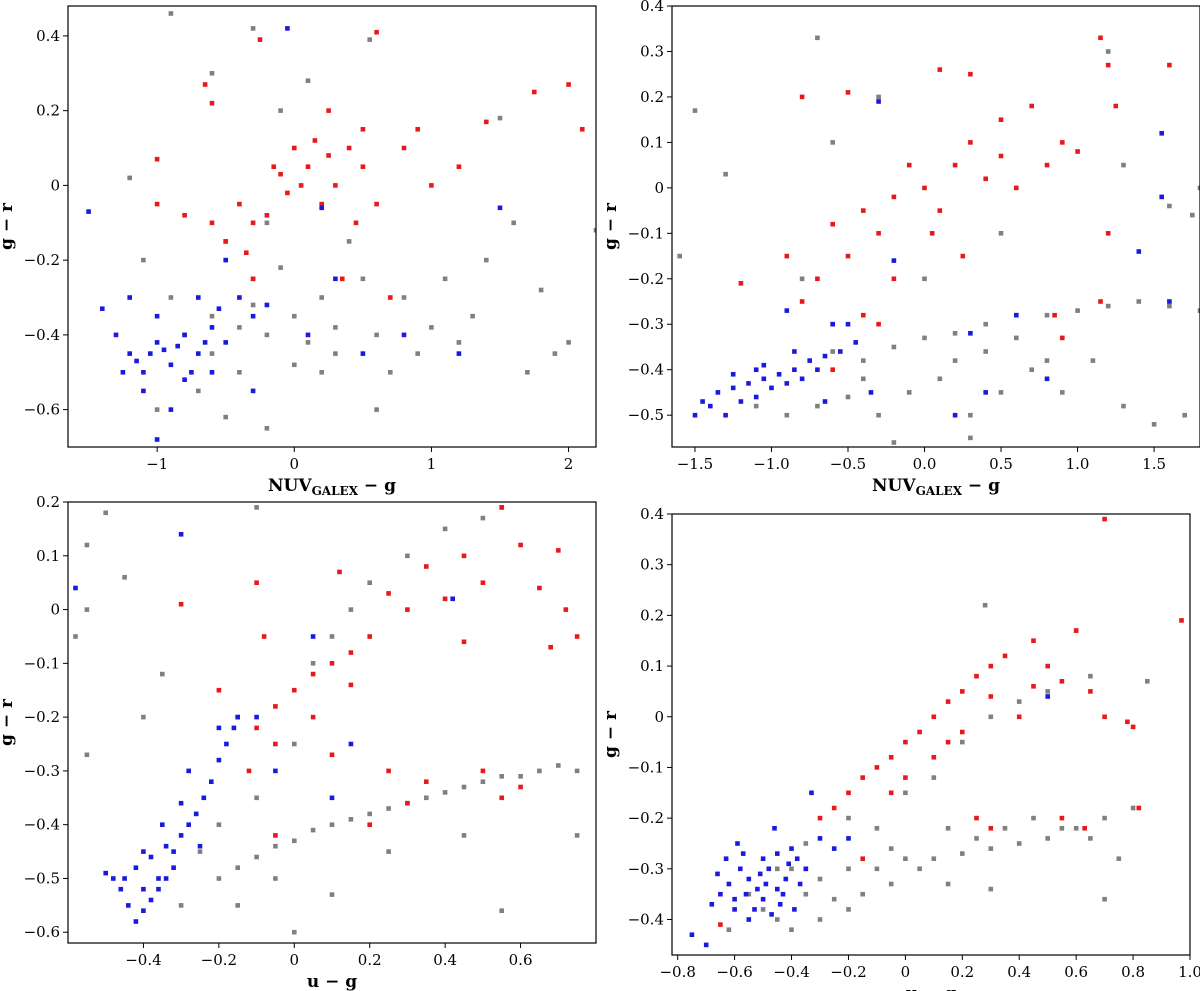 Image resolution: width=1200 pixels, height=991 pixels. I want to click on y-tick-label: −0.4, so click(646, 370).